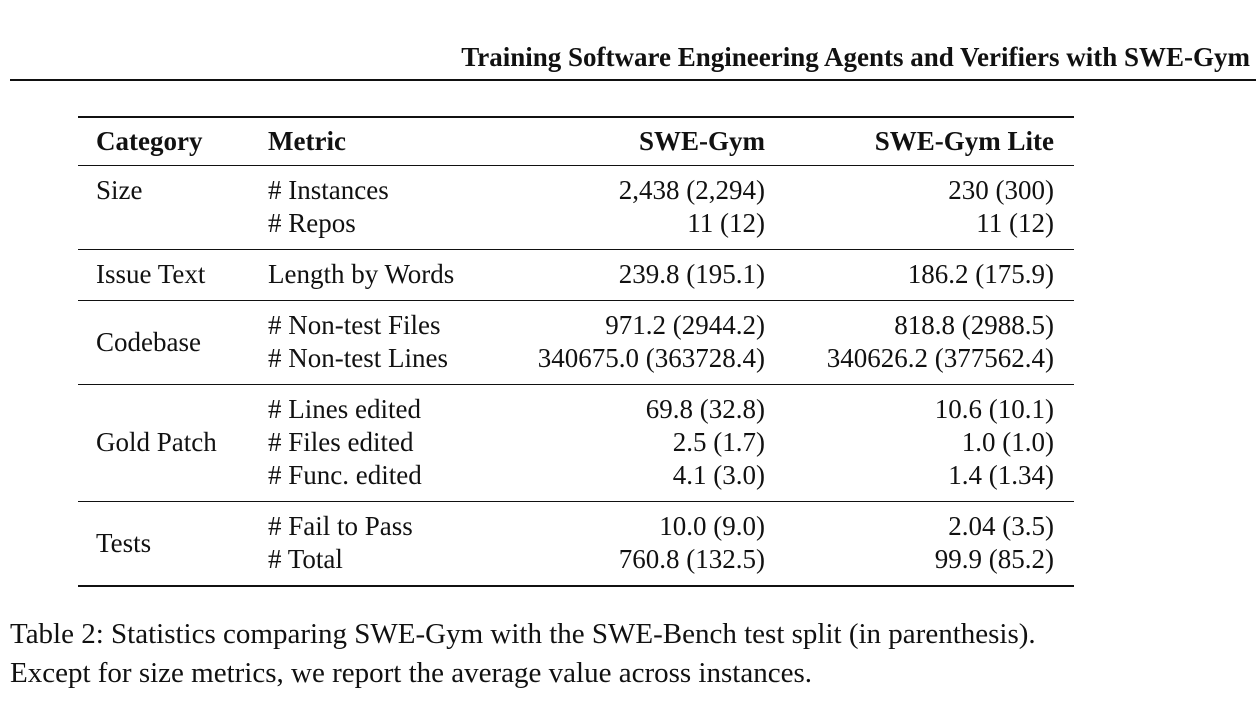  I want to click on metric-cell: # Fail to Pass # Total, so click(393, 544).